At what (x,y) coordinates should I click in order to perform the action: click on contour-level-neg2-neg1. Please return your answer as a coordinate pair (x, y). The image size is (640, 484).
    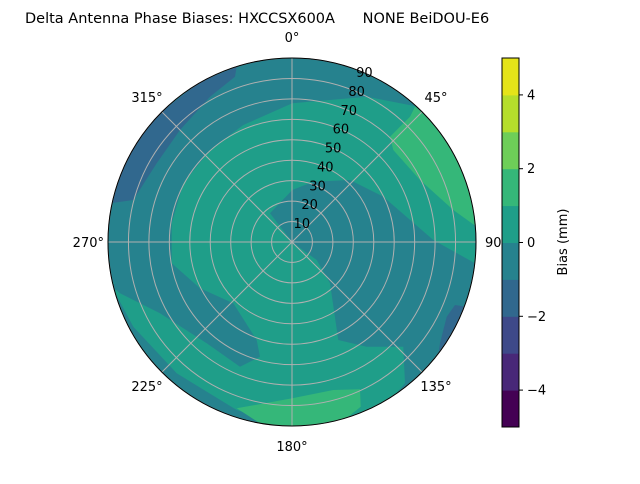
    Looking at the image, I should click on (173, 135).